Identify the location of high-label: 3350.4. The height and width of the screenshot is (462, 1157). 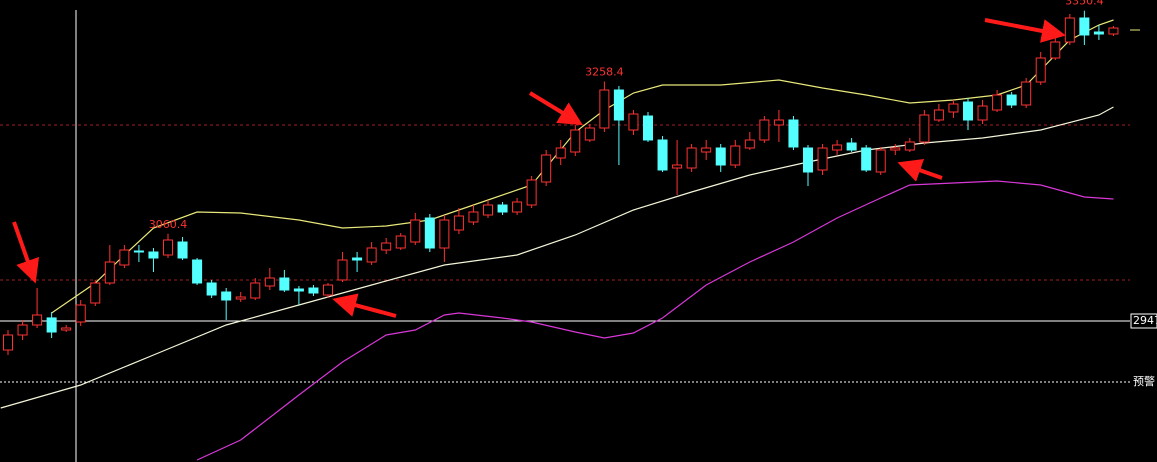
(1084, 4).